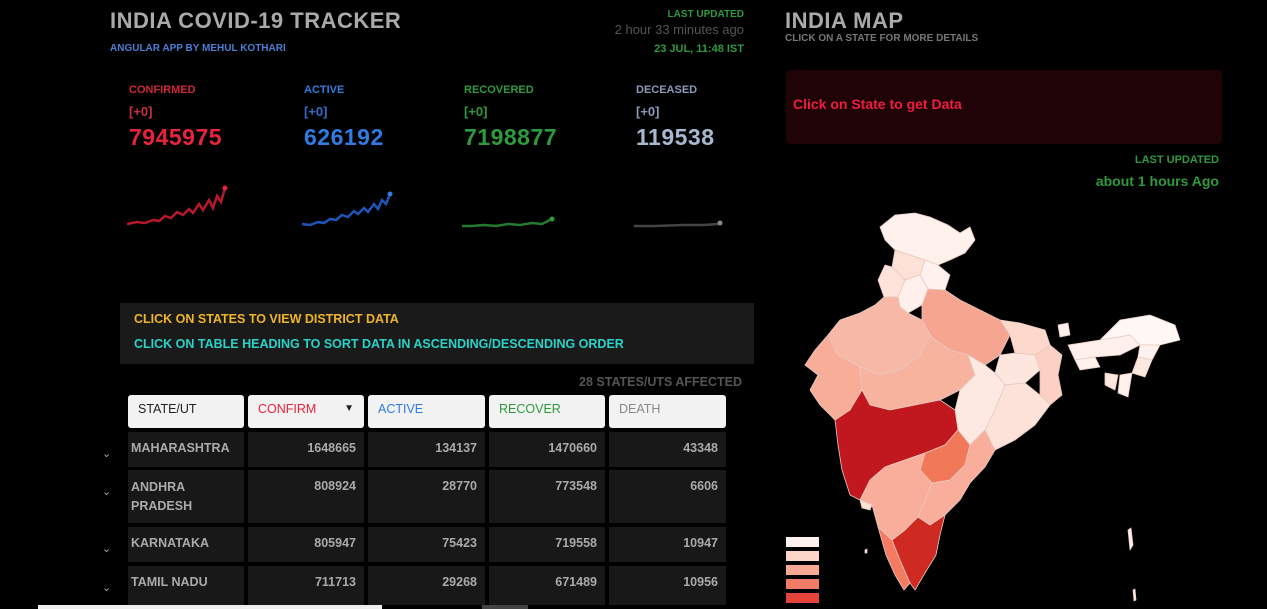  I want to click on header-death: DEATH, so click(667, 411).